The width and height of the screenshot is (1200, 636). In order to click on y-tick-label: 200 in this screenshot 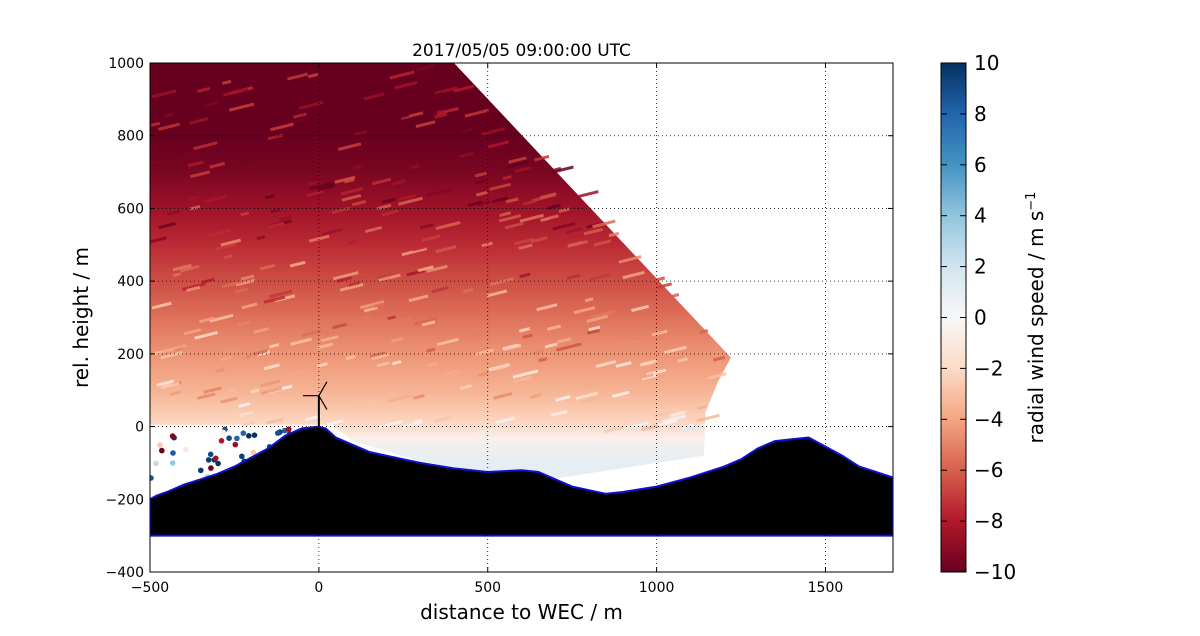, I will do `click(130, 355)`.